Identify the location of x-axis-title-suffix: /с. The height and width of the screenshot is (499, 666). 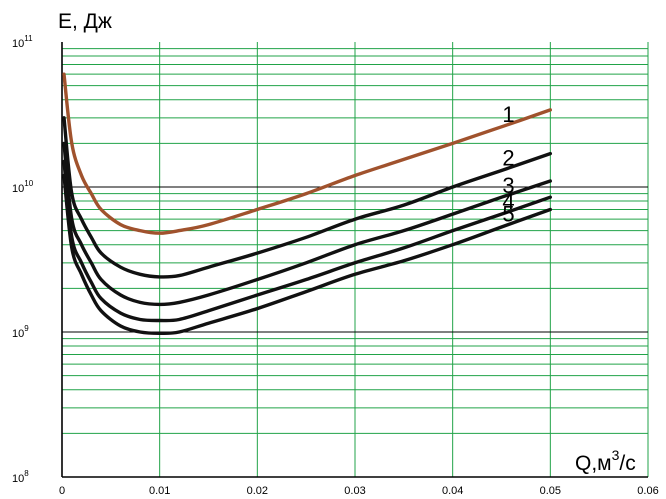
(627, 463).